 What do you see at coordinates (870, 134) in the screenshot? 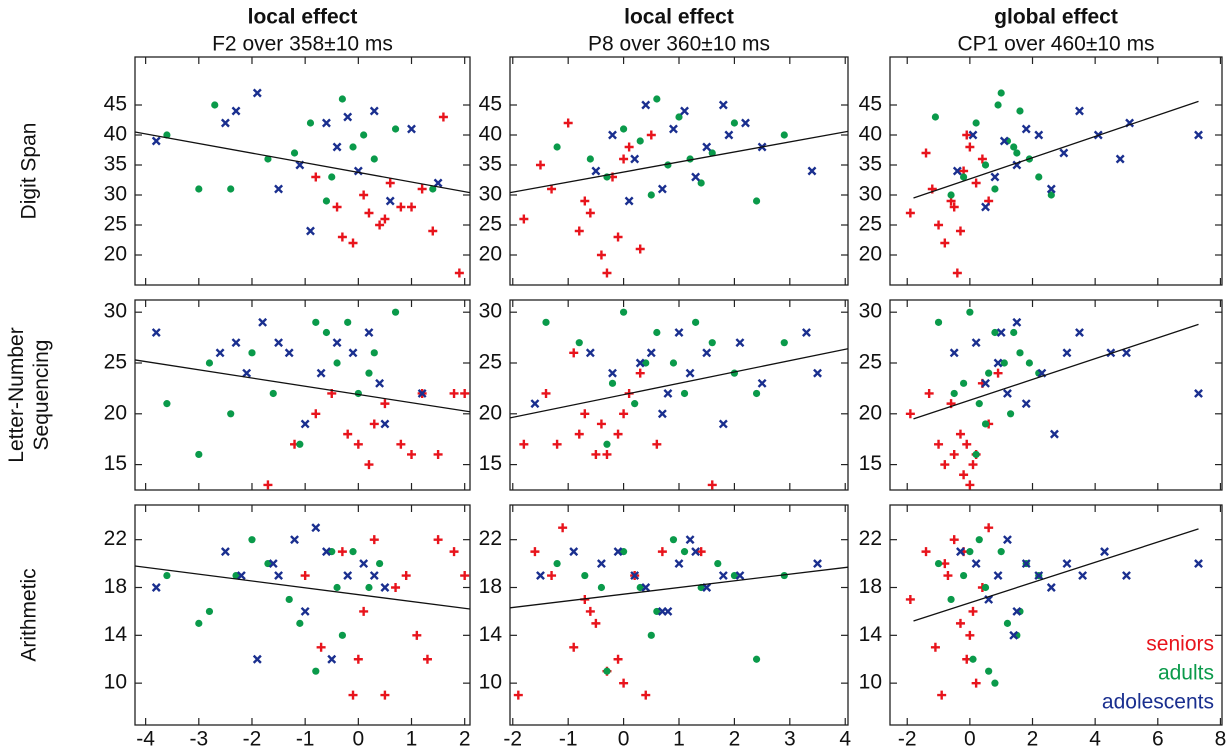
I see `y-tick-label: 40` at bounding box center [870, 134].